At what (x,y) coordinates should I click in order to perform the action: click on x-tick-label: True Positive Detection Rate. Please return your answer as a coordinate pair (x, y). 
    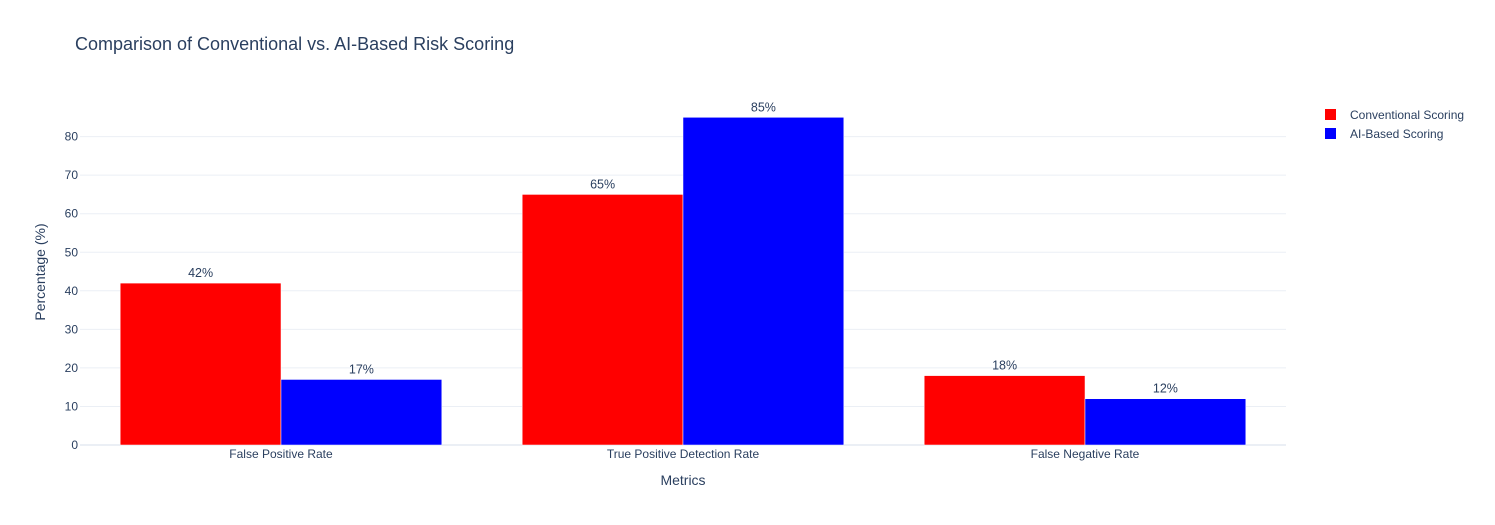
    Looking at the image, I should click on (683, 454).